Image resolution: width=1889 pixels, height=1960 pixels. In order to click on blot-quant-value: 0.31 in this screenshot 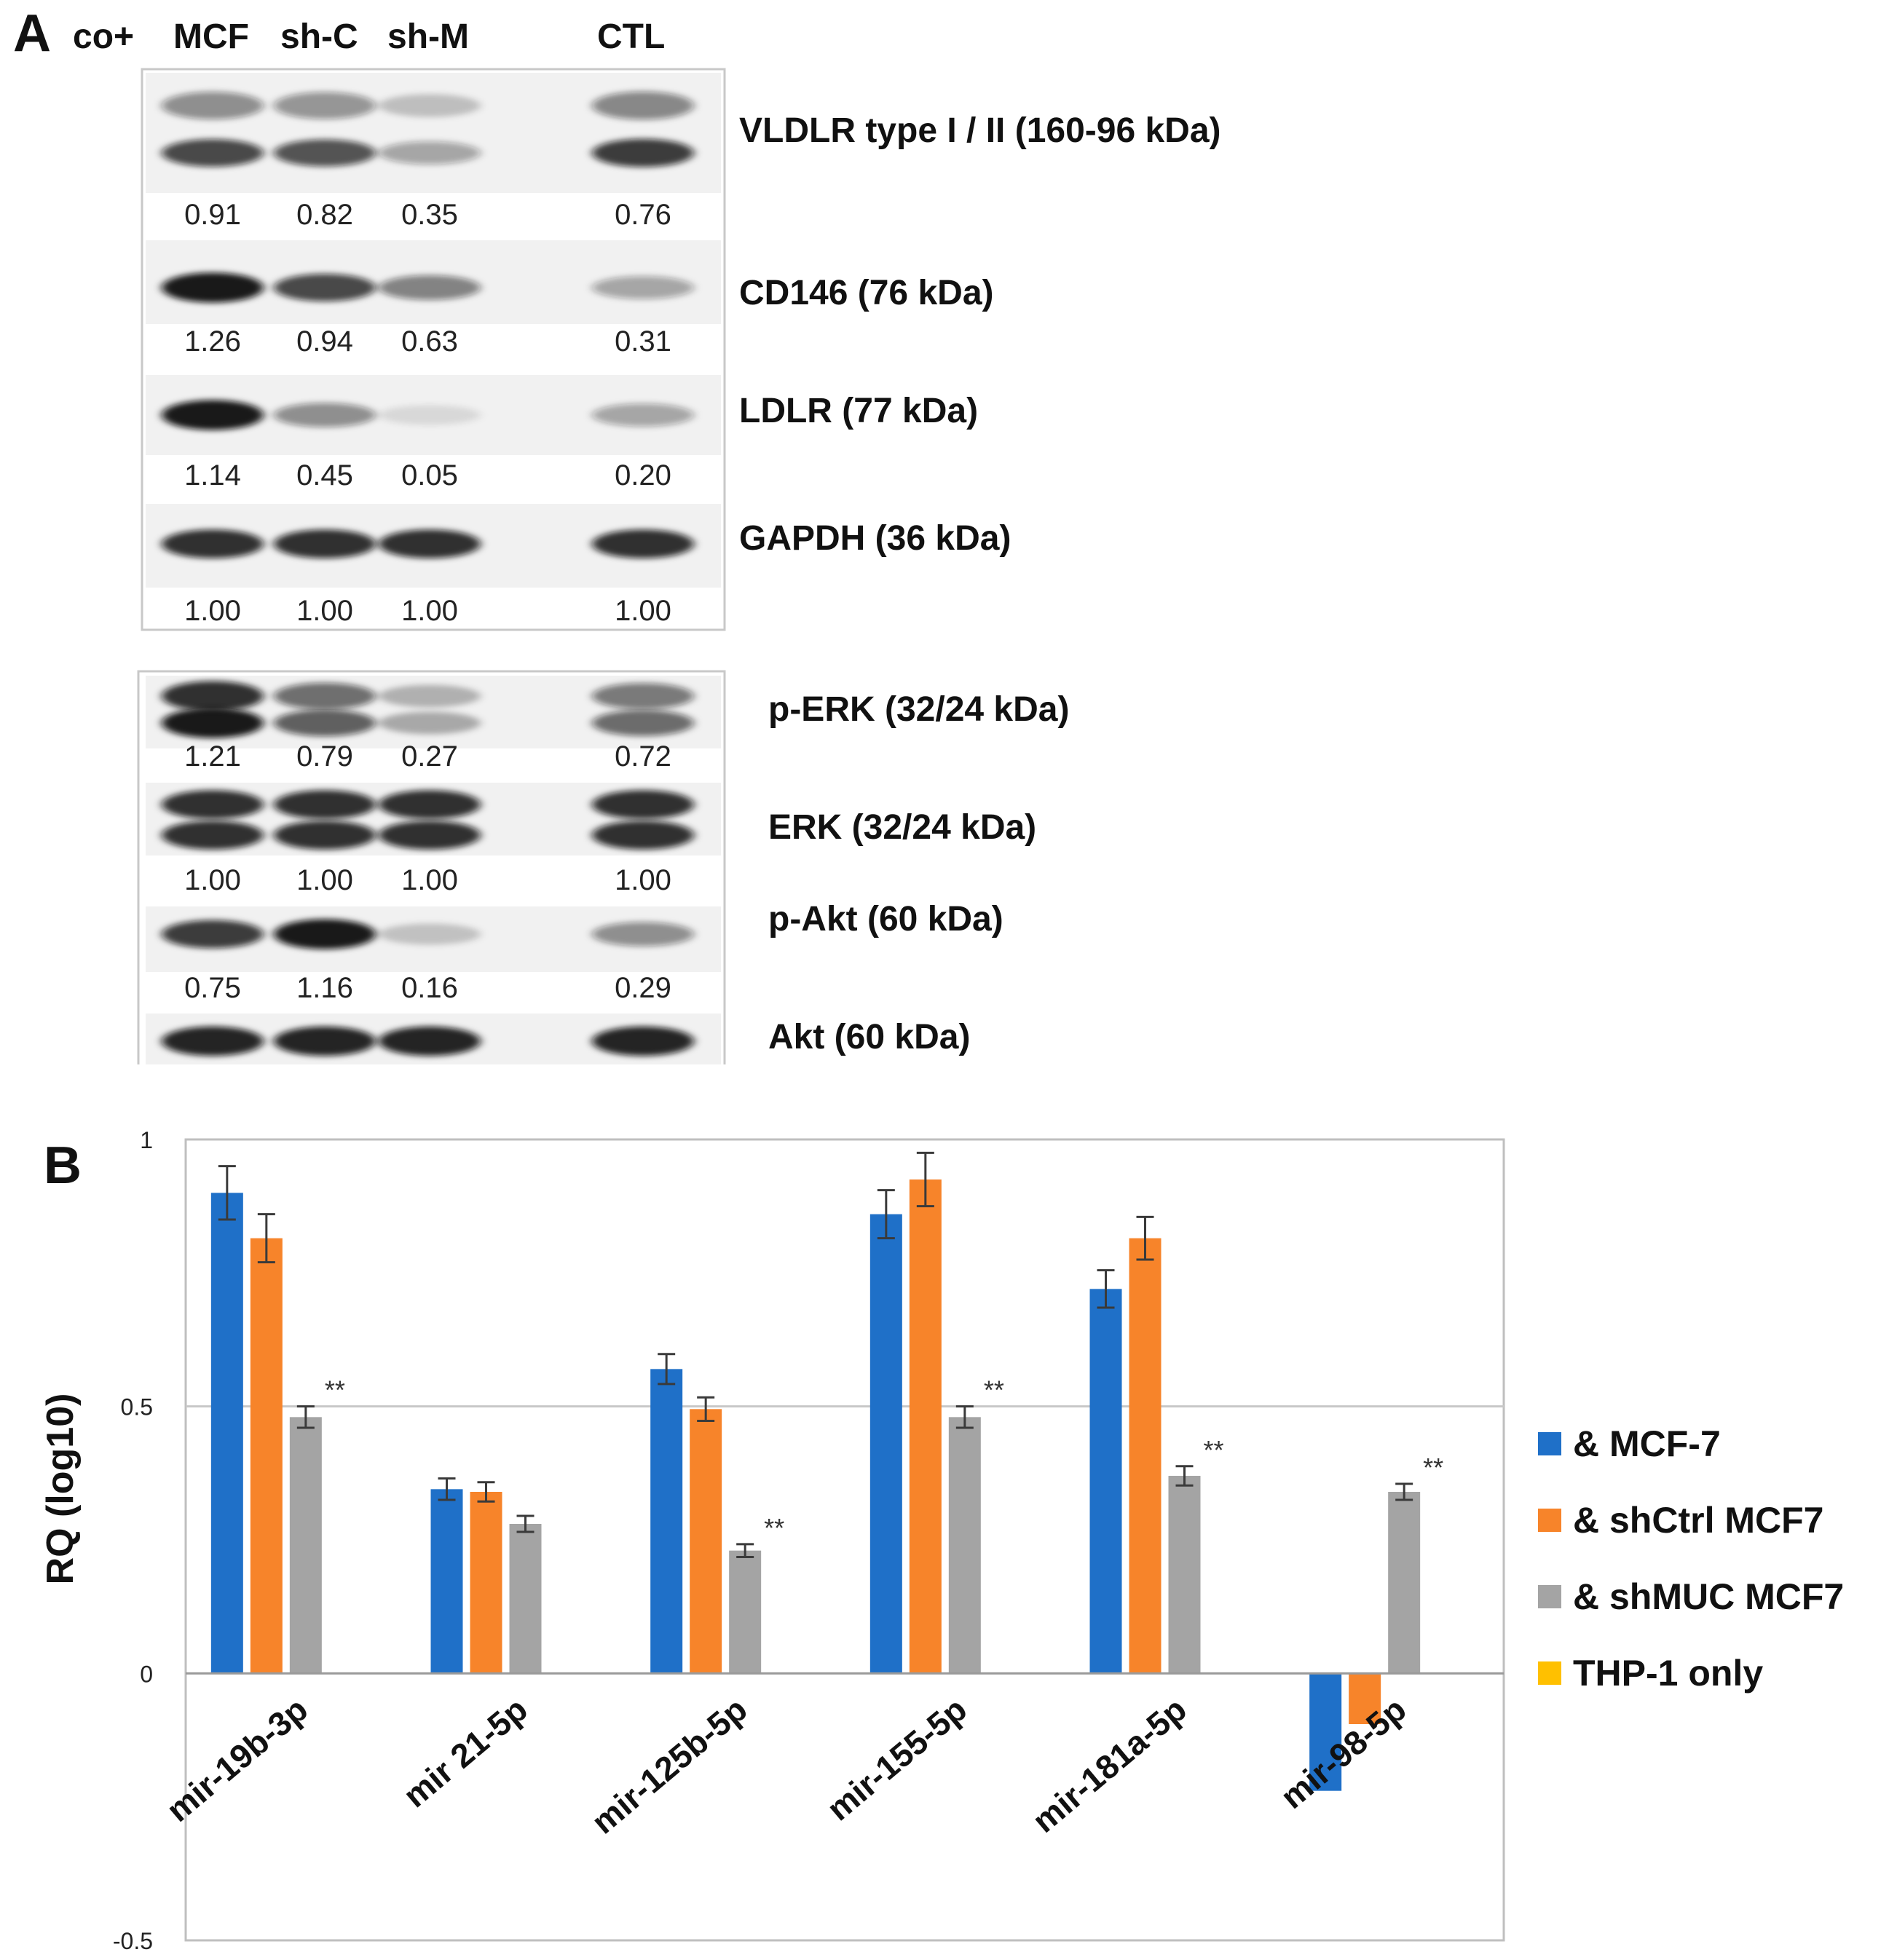, I will do `click(643, 341)`.